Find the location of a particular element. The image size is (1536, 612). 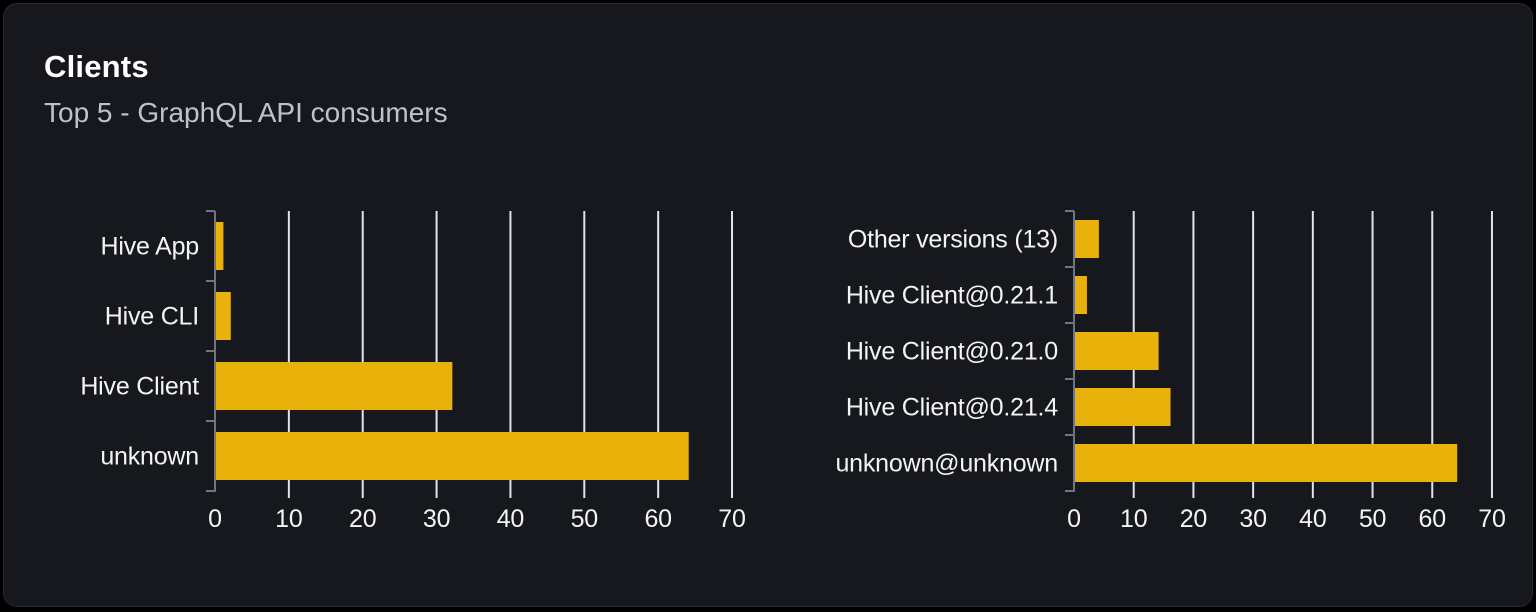

card-title: Clients is located at coordinates (96, 66).